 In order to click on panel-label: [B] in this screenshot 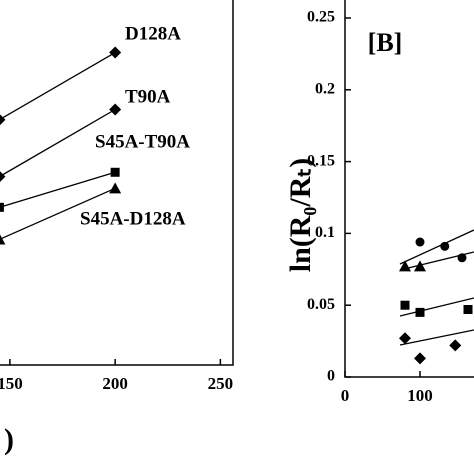, I will do `click(385, 42)`.